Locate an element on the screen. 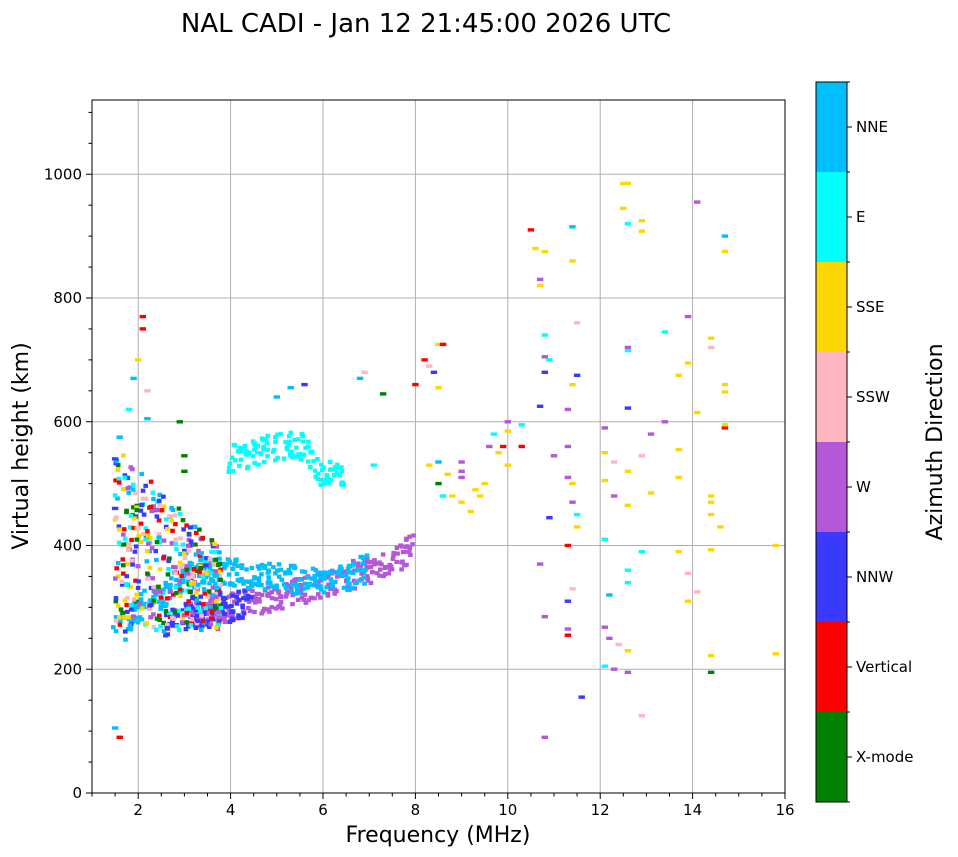 This screenshot has height=857, width=958. y-tick-label: 200 is located at coordinates (67, 669).